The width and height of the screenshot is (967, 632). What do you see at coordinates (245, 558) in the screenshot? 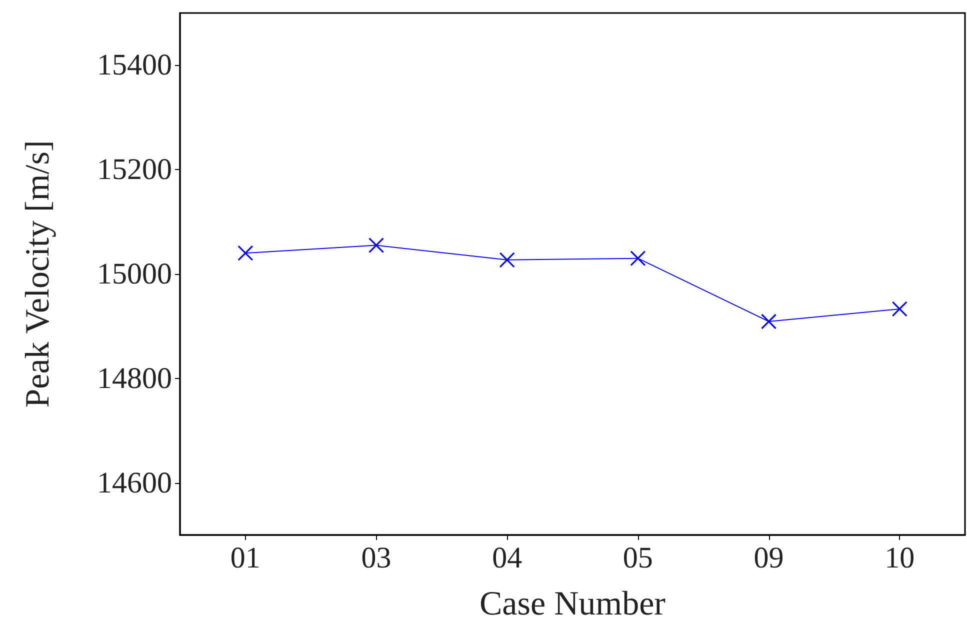
I see `x-tick-label: 01` at bounding box center [245, 558].